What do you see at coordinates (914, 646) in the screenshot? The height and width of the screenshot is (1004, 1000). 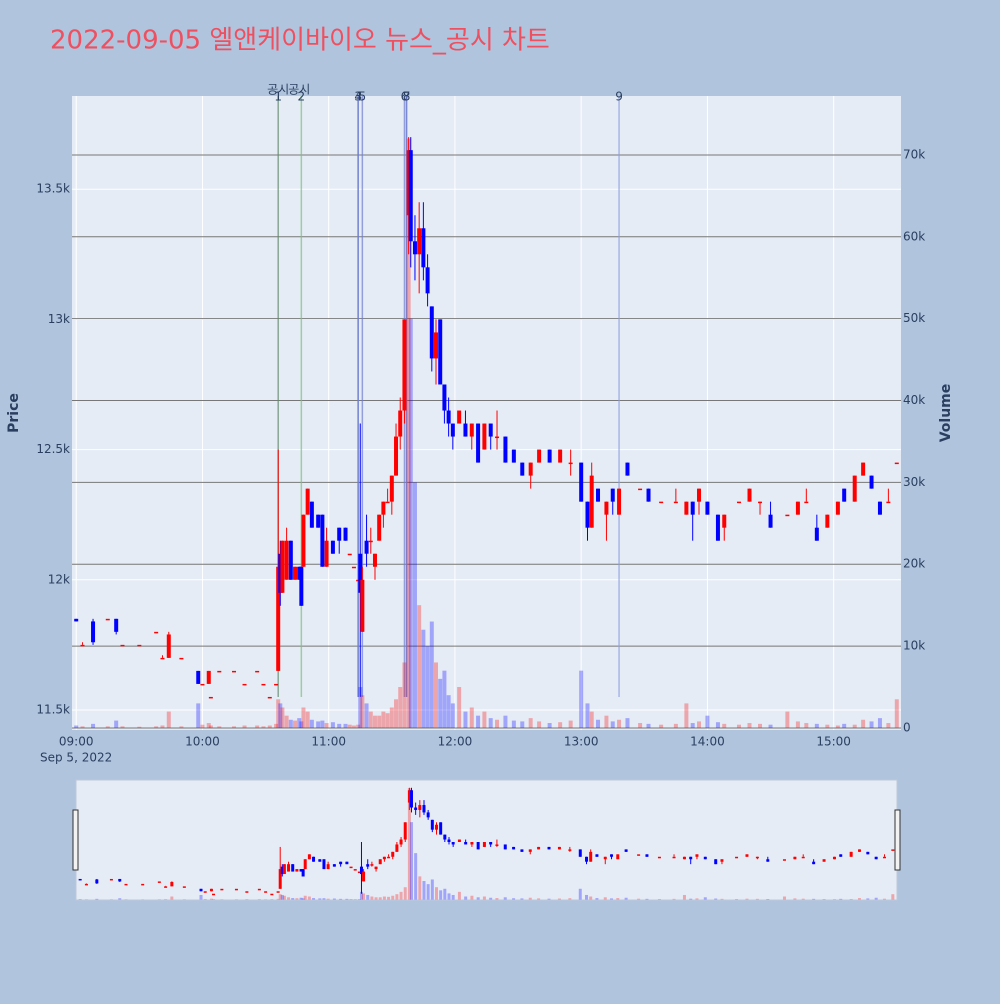 I see `y2-tick-label: 10k` at bounding box center [914, 646].